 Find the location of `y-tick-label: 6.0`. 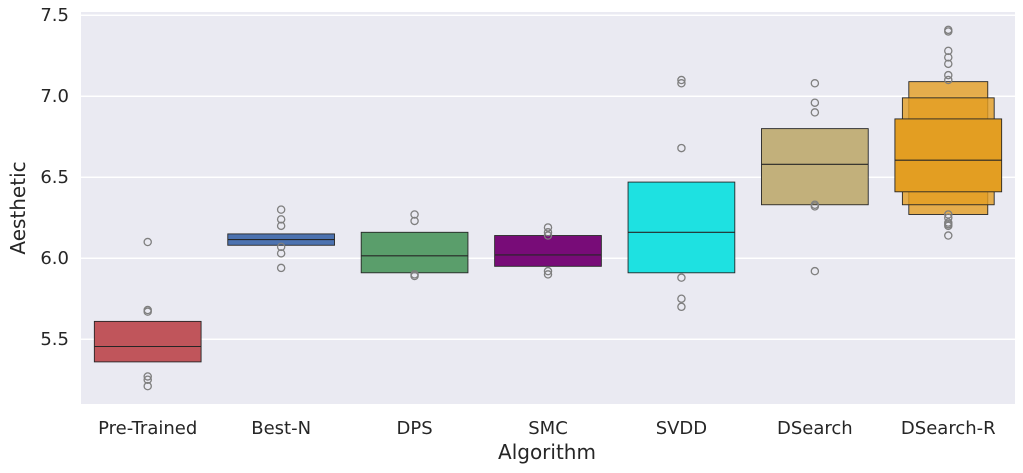

y-tick-label: 6.0 is located at coordinates (54, 258).